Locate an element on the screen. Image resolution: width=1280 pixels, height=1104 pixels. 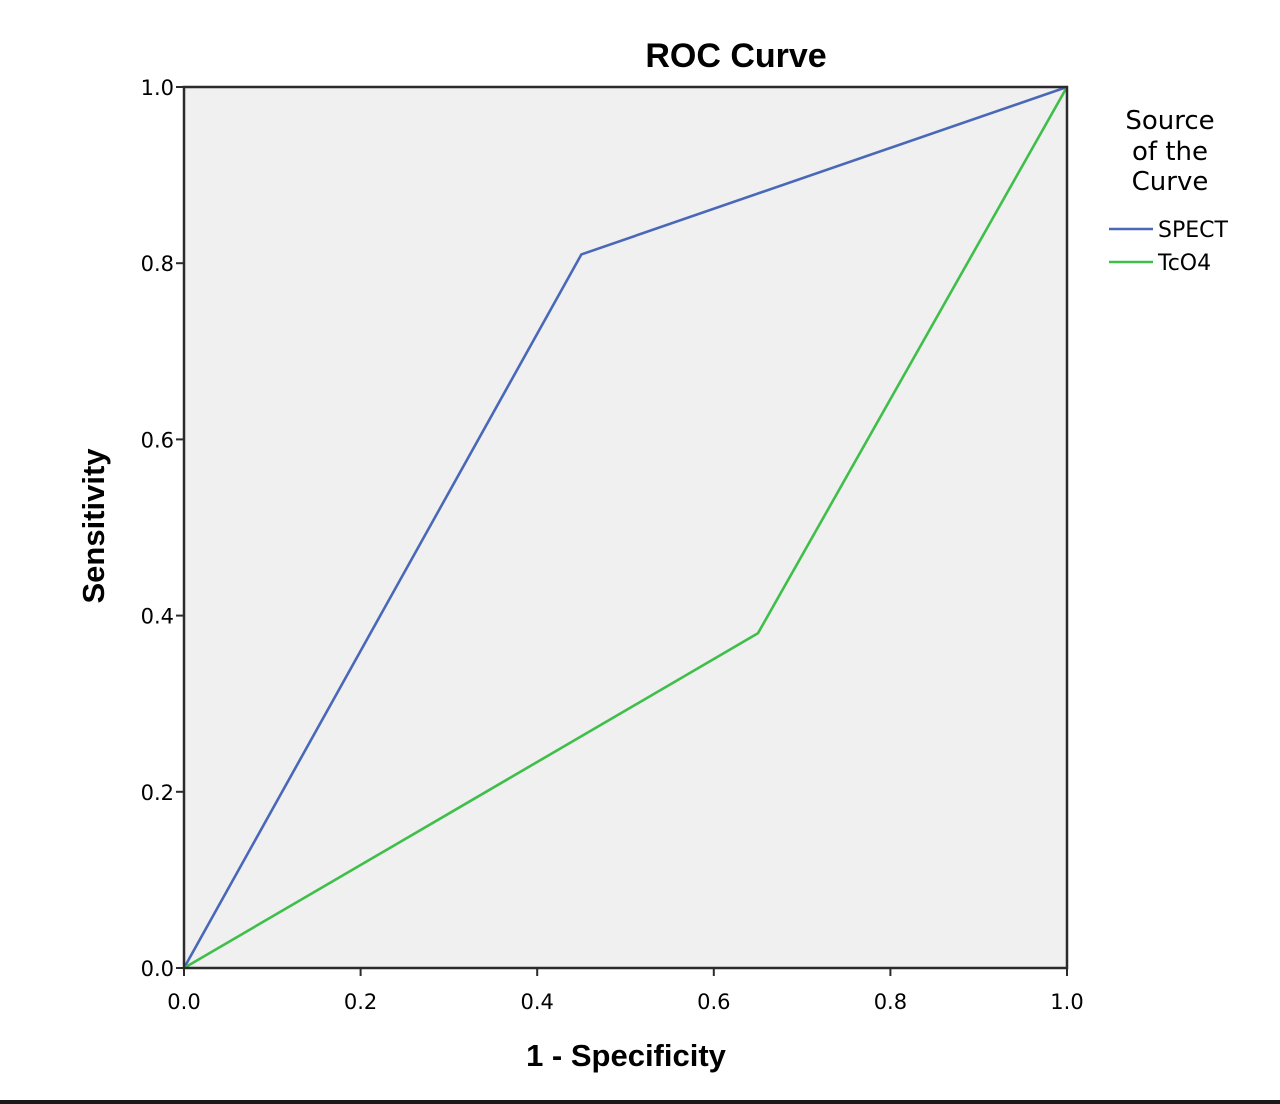
y-tick-label: 0.0 is located at coordinates (157, 969).